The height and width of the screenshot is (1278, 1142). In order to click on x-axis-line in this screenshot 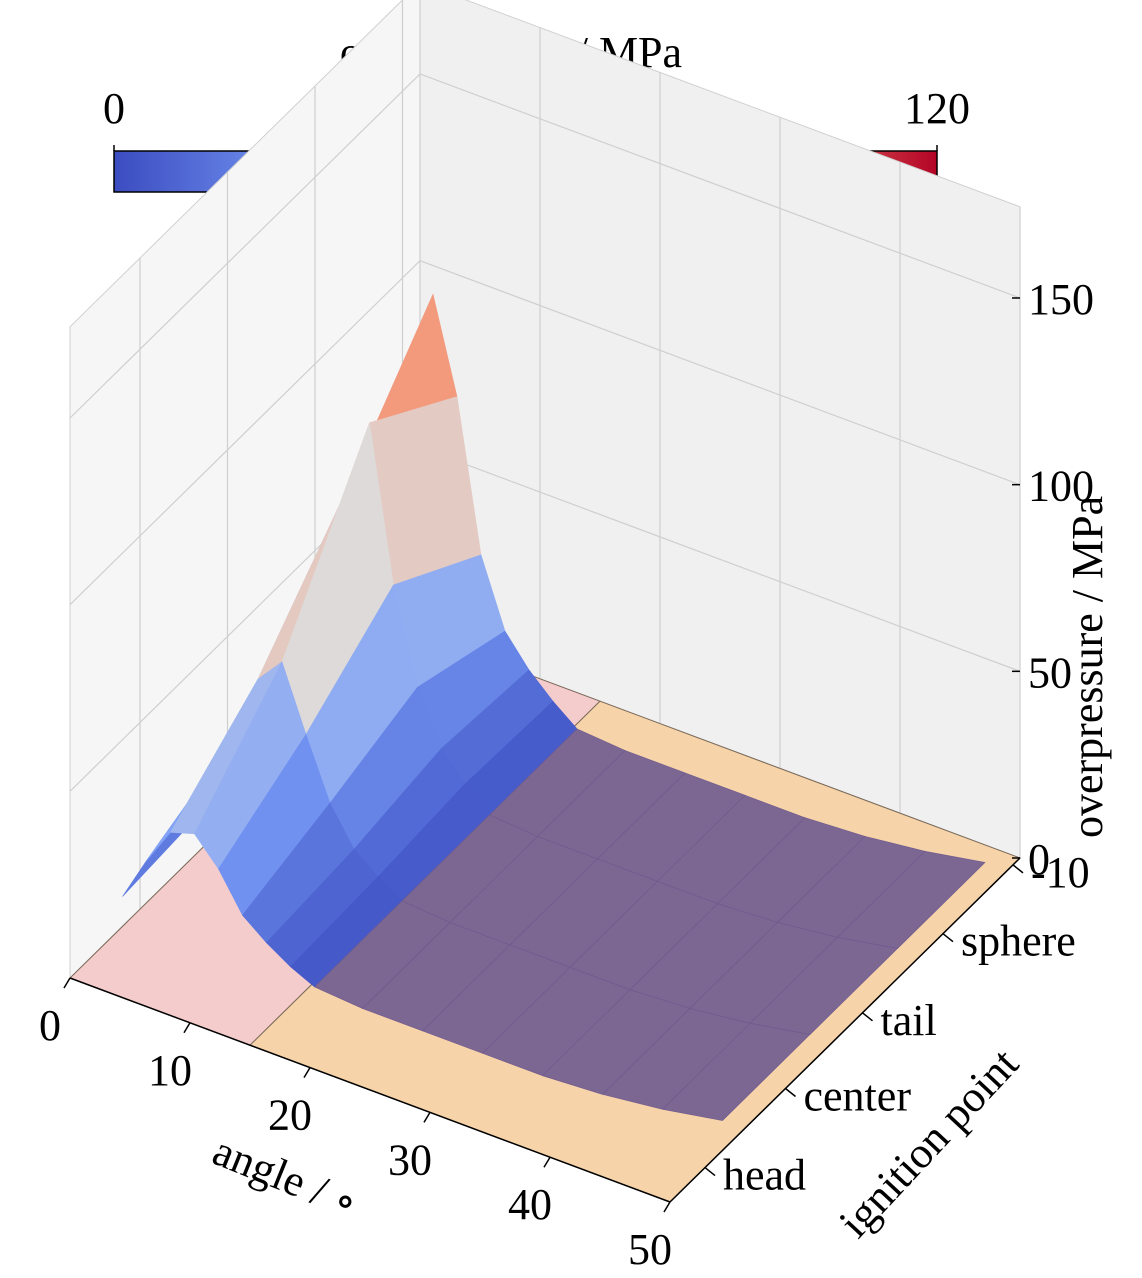, I will do `click(370, 1090)`.